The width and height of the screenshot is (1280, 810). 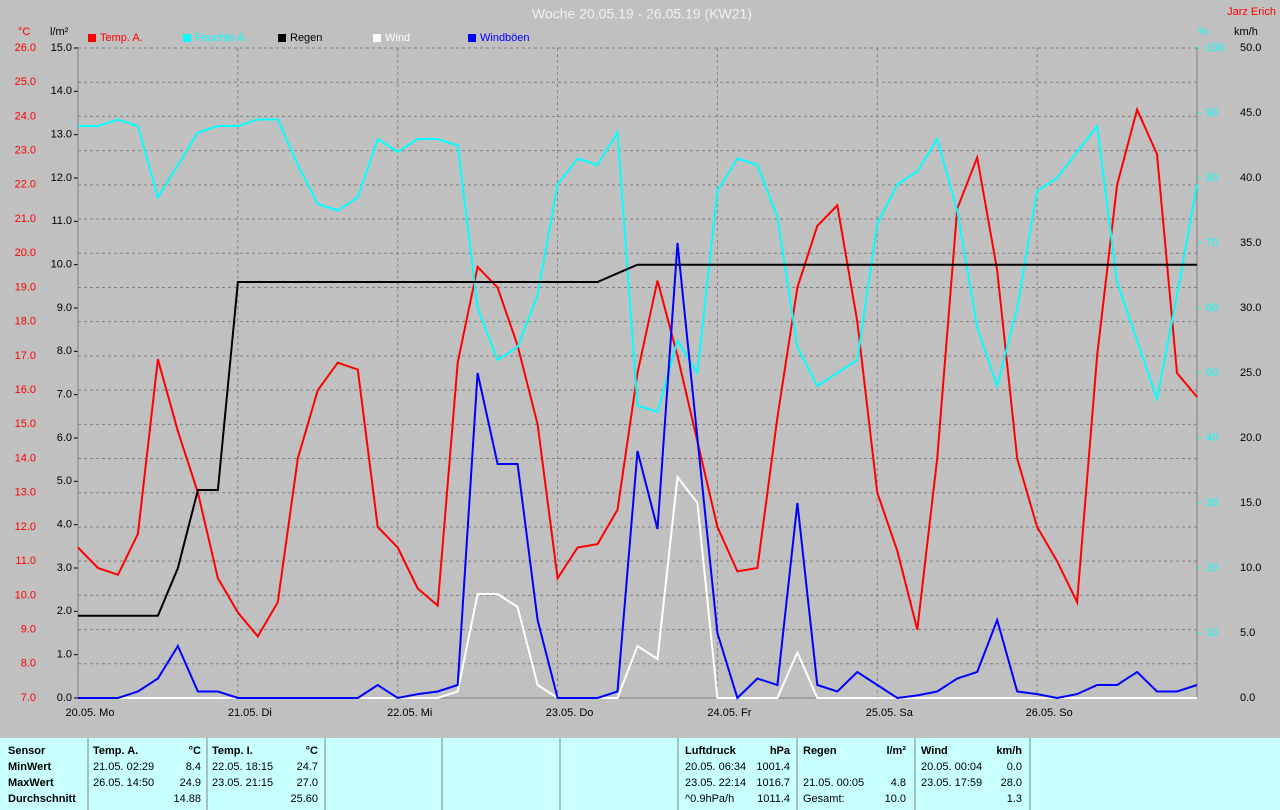 What do you see at coordinates (1250, 373) in the screenshot?
I see `y4-tick-label: 25.0` at bounding box center [1250, 373].